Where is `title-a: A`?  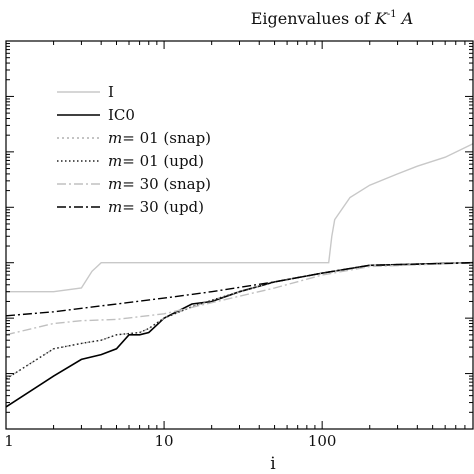
title-a: A is located at coordinates (405, 18).